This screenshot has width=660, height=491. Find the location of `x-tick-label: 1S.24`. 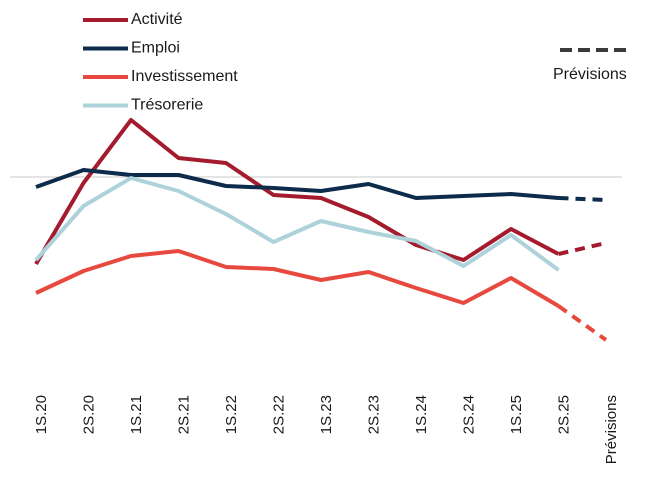

x-tick-label: 1S.24 is located at coordinates (421, 414).